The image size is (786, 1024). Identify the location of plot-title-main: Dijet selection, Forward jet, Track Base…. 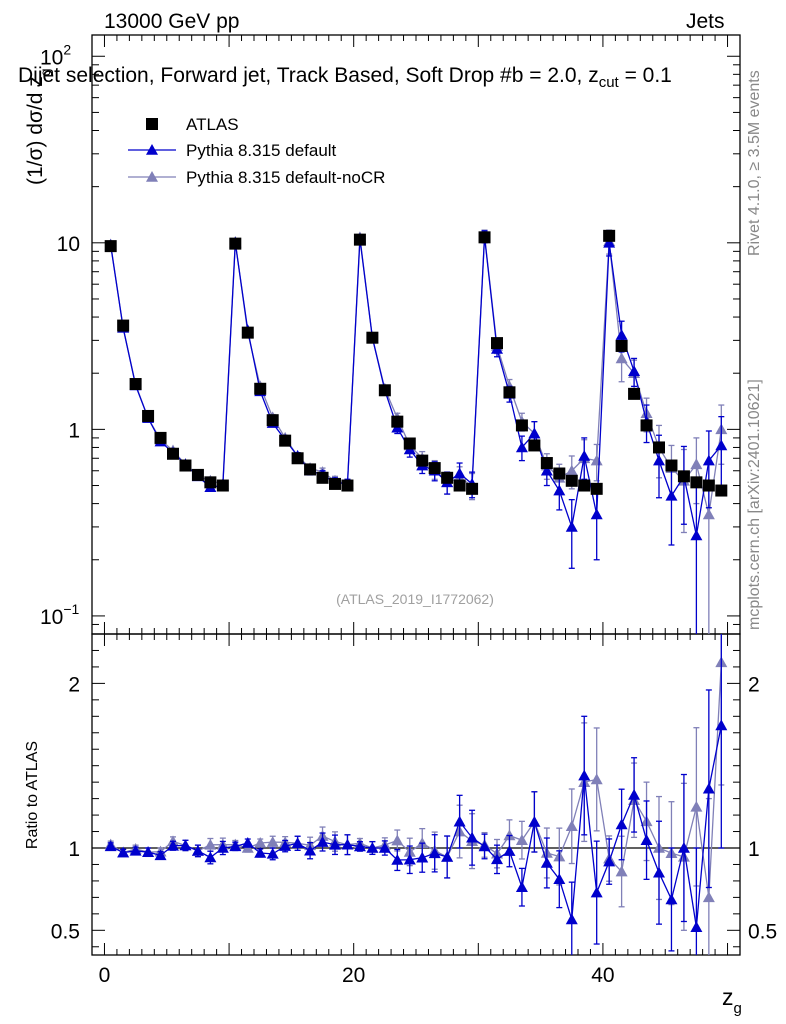
(271, 75).